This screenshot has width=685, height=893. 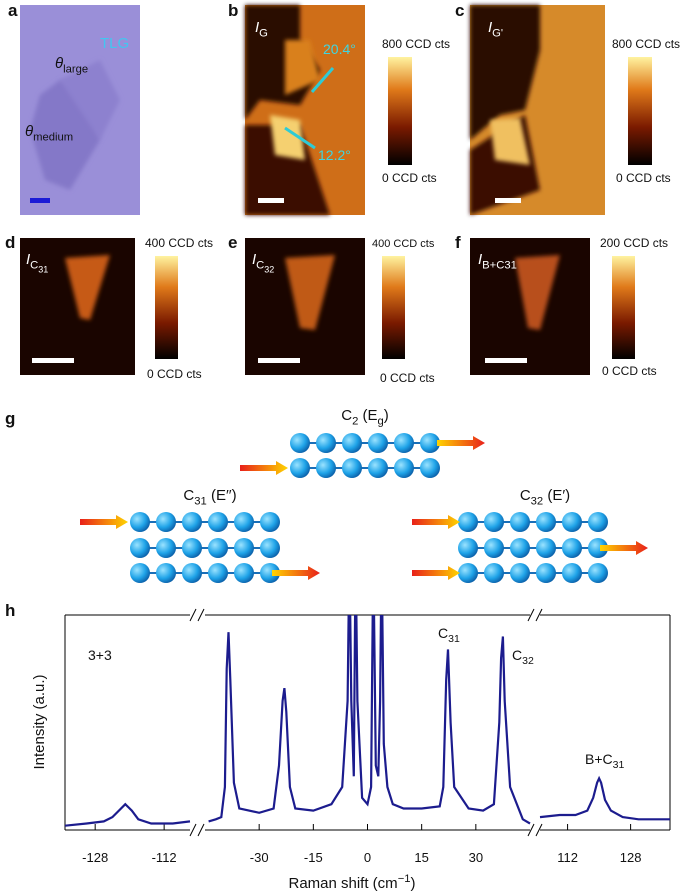 I want to click on text-part: 2, so click(x=355, y=422).